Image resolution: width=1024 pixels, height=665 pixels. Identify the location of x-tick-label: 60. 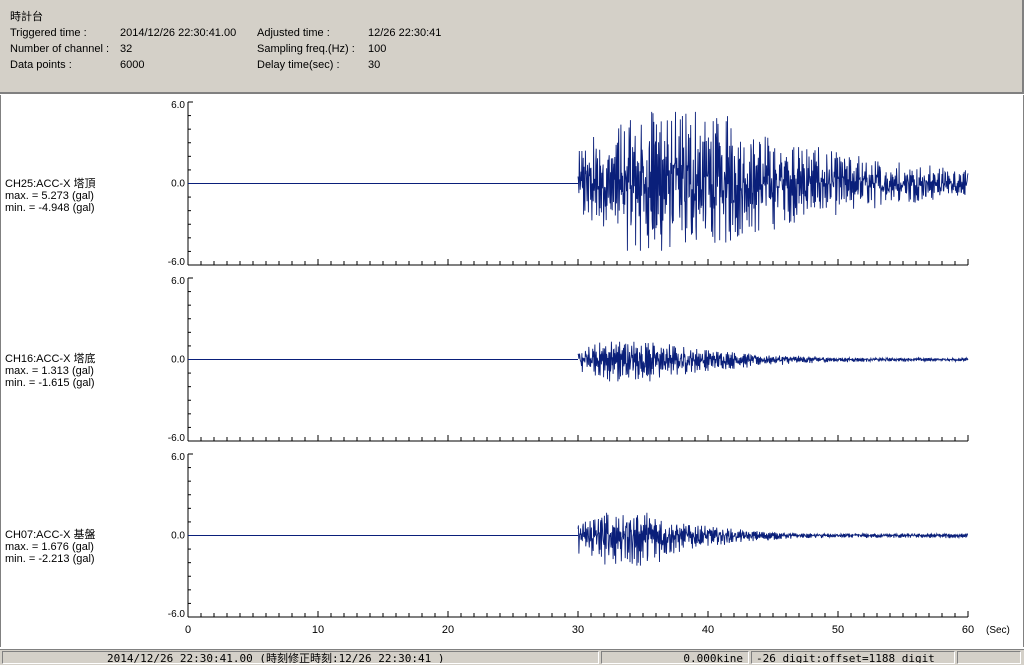
(968, 630).